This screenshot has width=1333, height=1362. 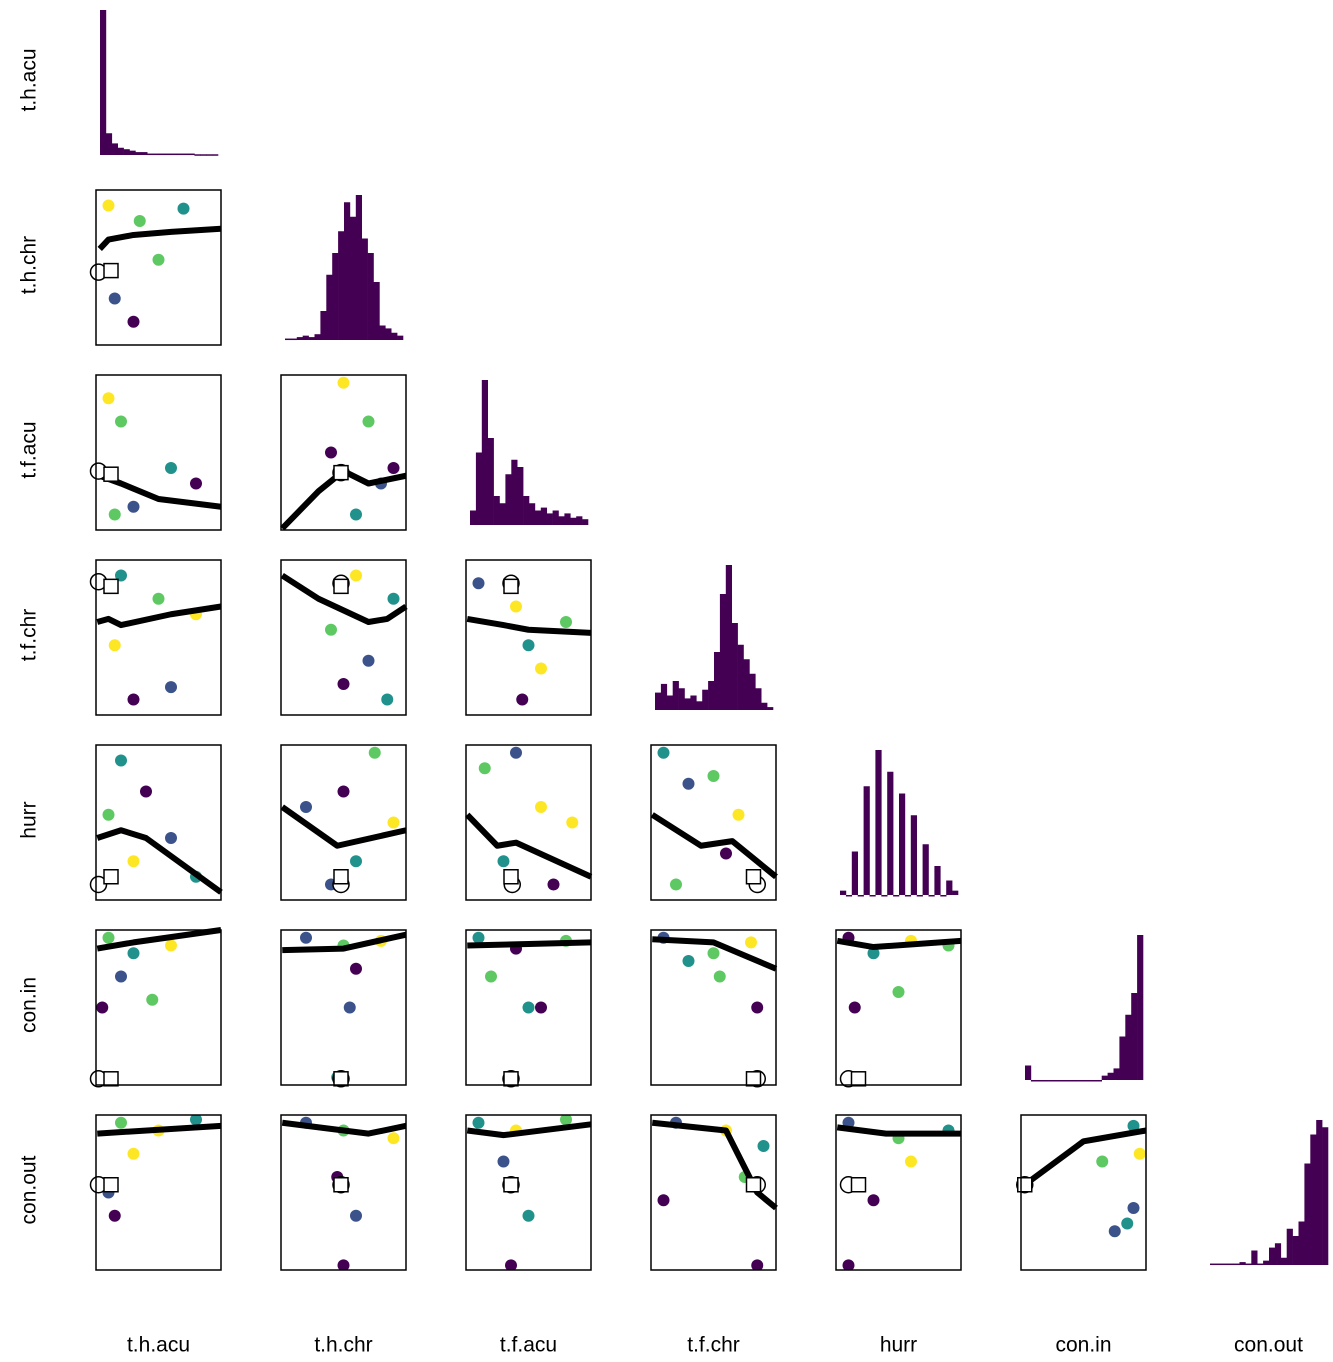 What do you see at coordinates (29, 265) in the screenshot?
I see `row-label: t.h.chr` at bounding box center [29, 265].